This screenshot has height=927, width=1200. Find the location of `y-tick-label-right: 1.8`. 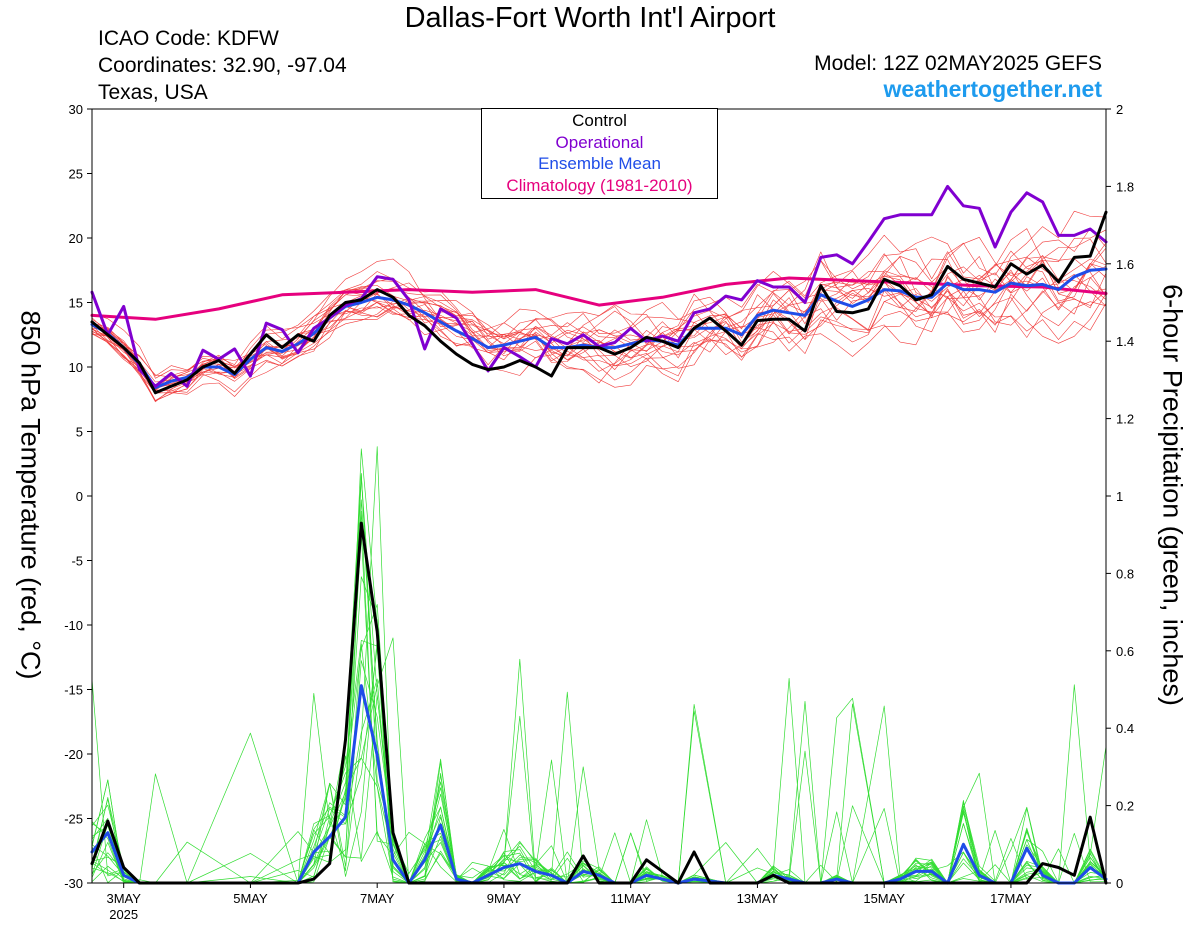

y-tick-label-right: 1.8 is located at coordinates (1125, 186).